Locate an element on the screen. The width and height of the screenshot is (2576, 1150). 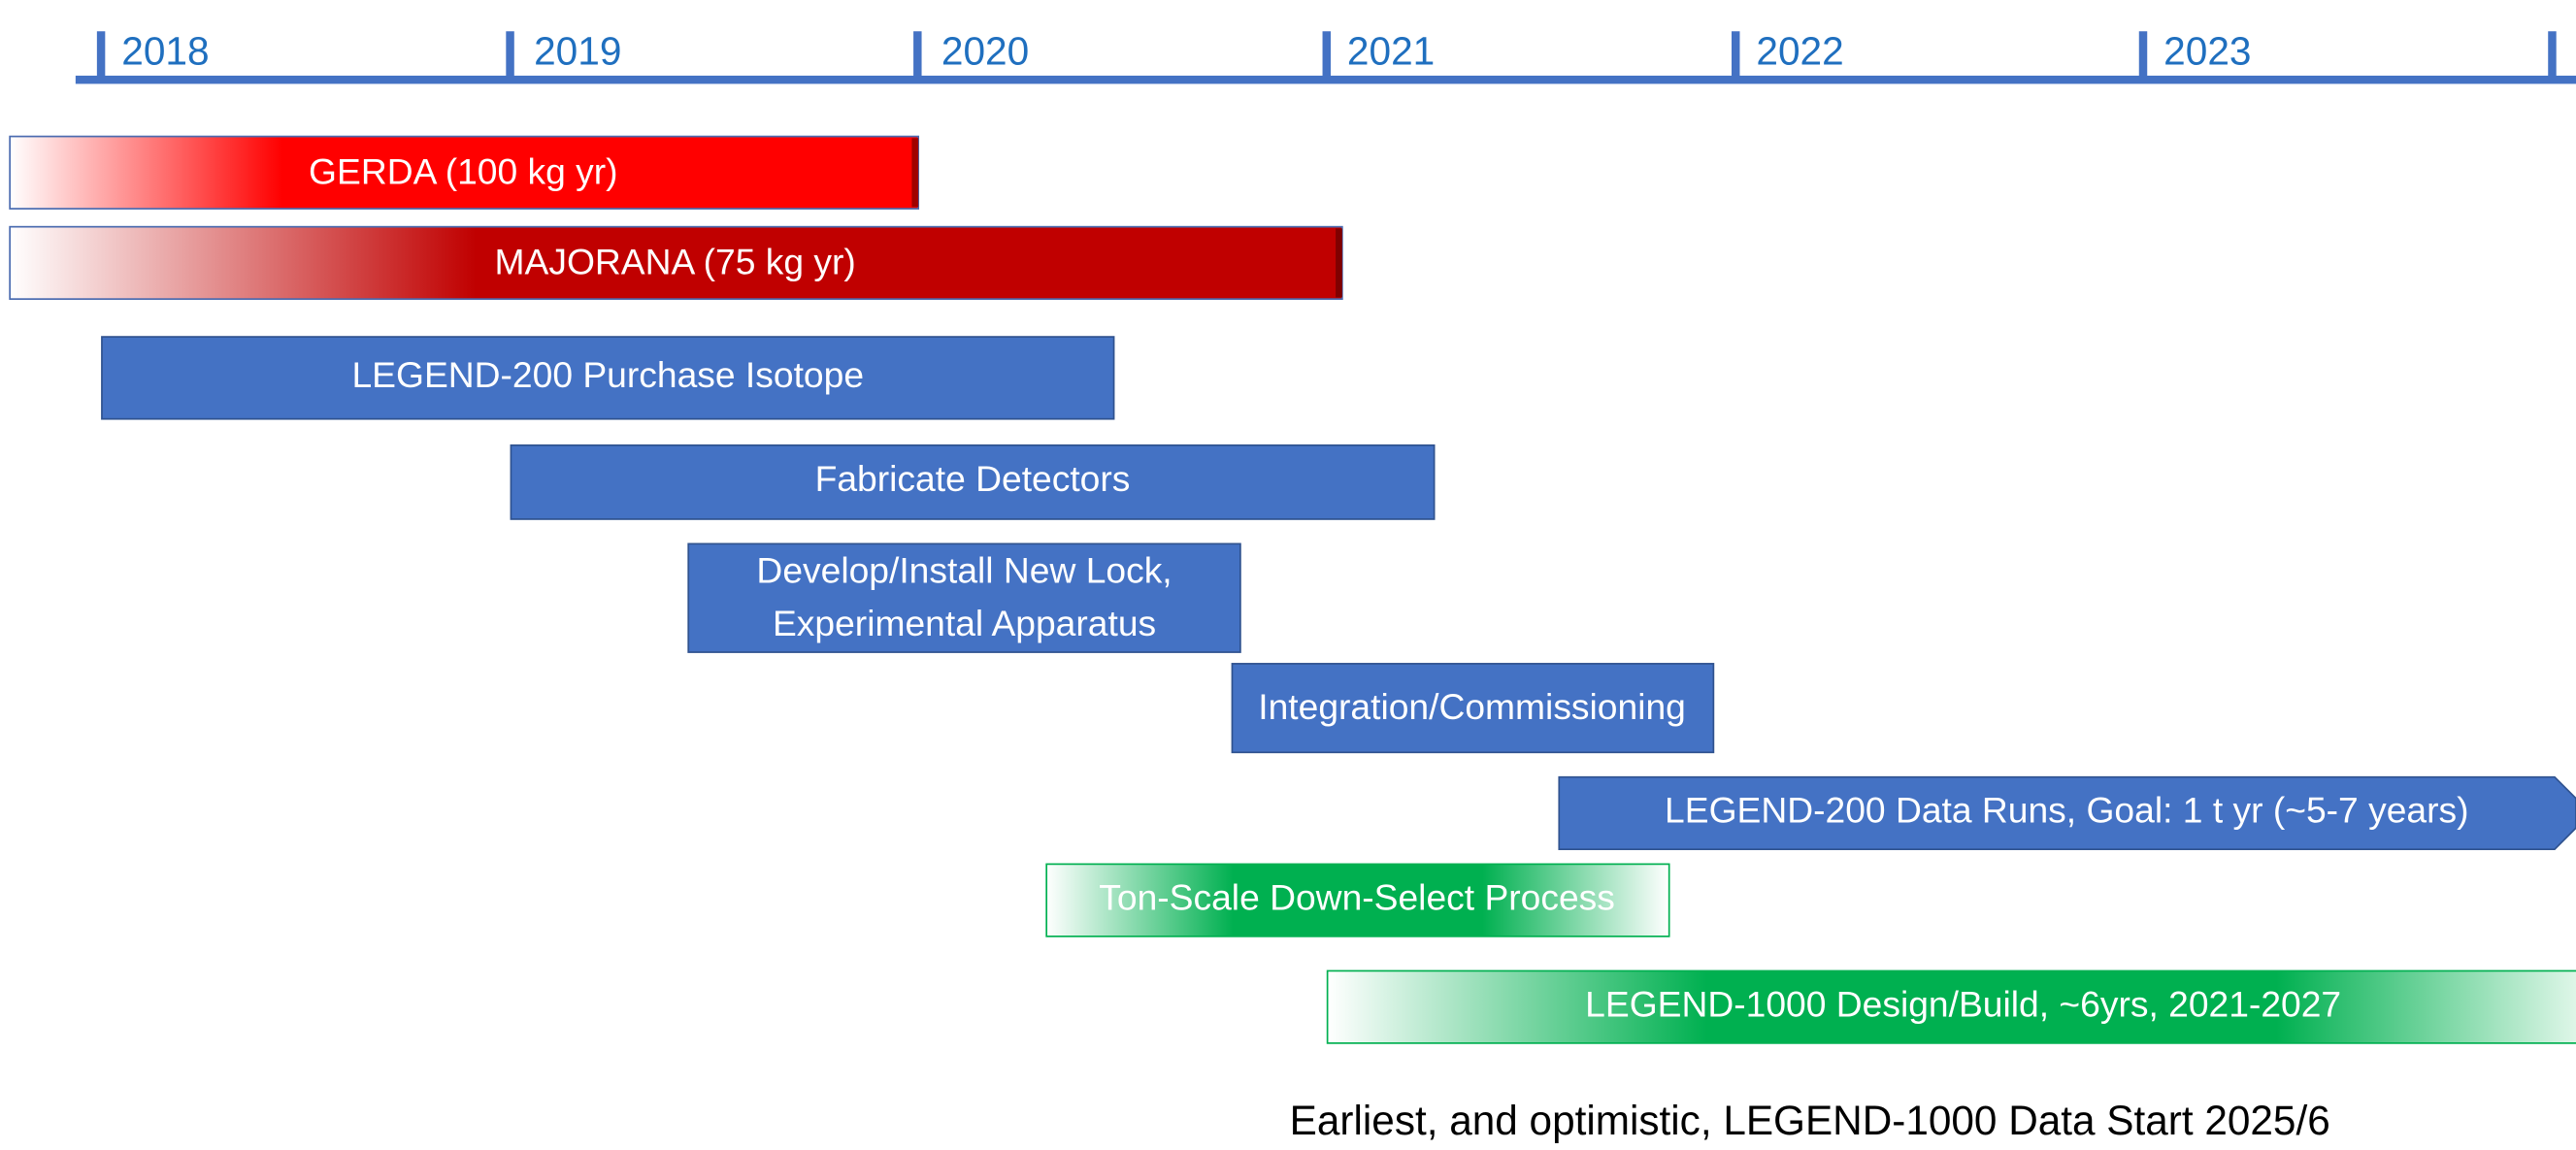
year-label: 2018 is located at coordinates (165, 52).